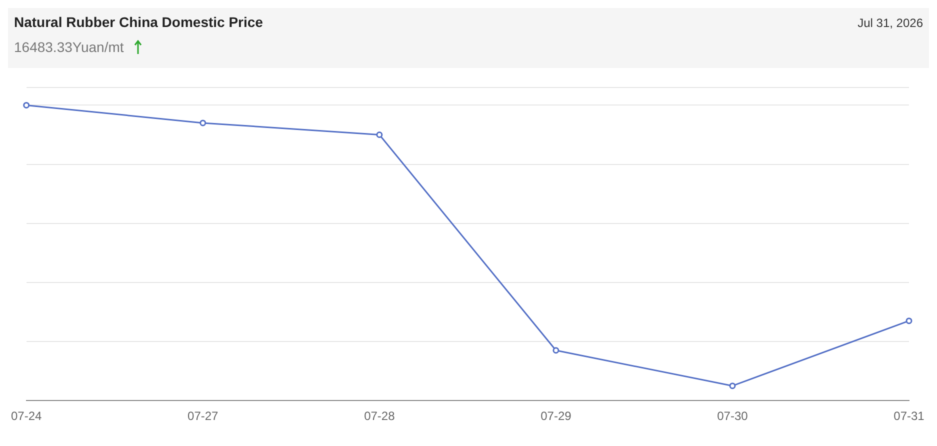 The height and width of the screenshot is (446, 937). Describe the element at coordinates (890, 23) in the screenshot. I see `text: Jul 31, 2026` at that location.